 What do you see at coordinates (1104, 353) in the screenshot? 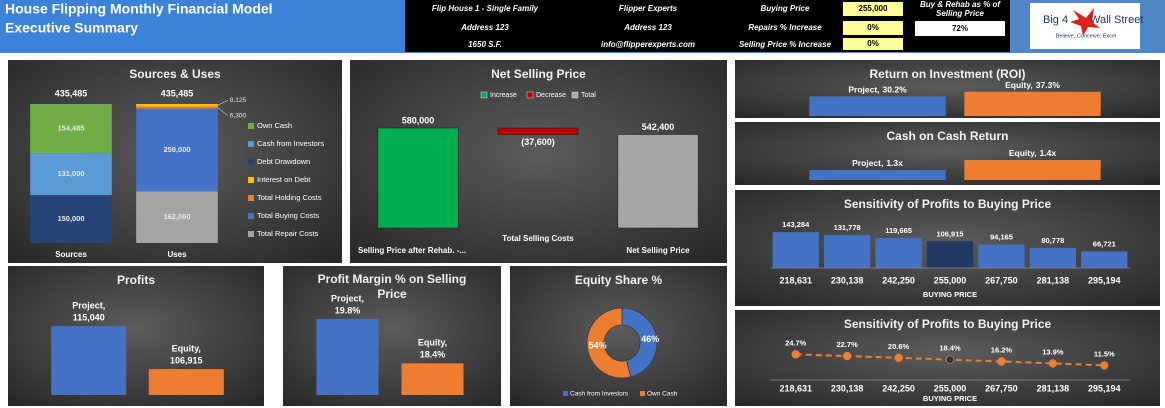
I see `value-label: 11.5%` at bounding box center [1104, 353].